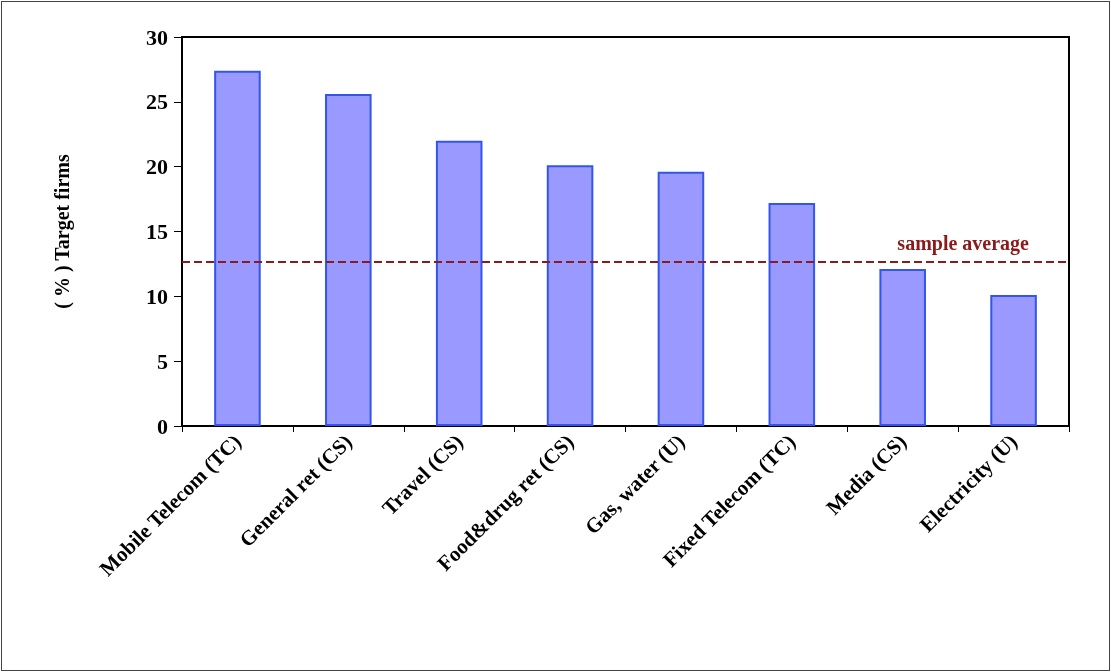 The image size is (1111, 672). I want to click on y-axis-title: ( % ) Target firms, so click(62, 231).